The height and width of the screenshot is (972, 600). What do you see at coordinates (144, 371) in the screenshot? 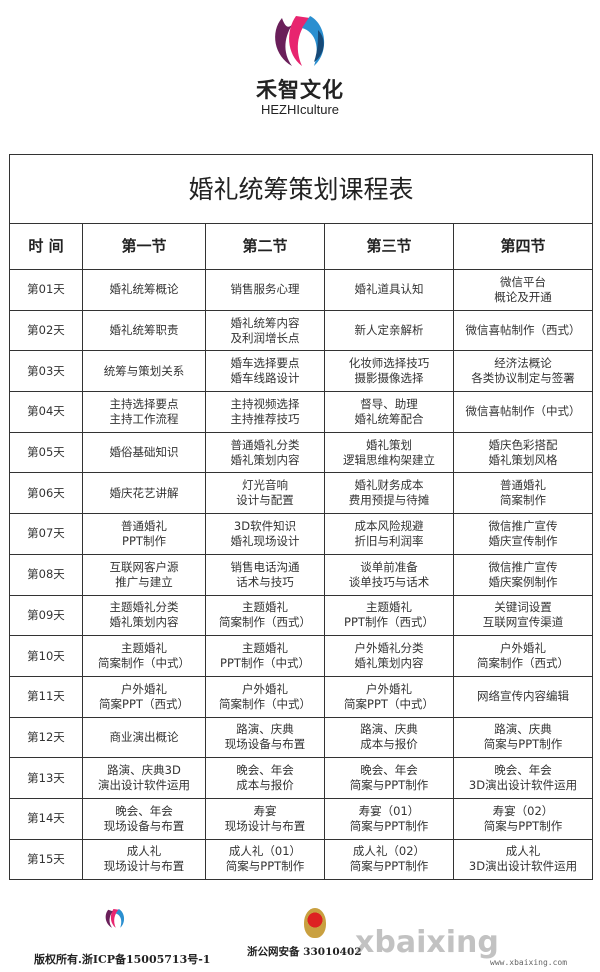
I see `session-cell: 统筹与策划关系` at bounding box center [144, 371].